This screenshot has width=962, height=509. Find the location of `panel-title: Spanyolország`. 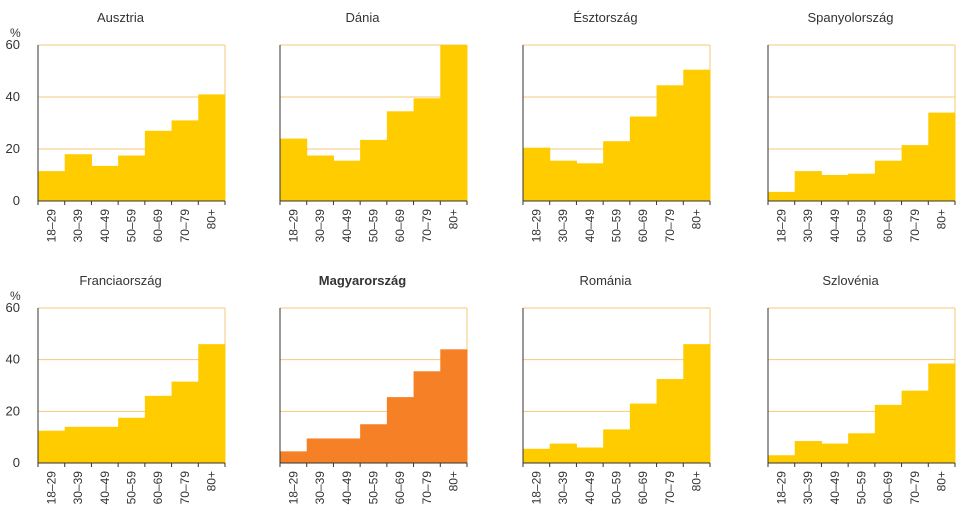

panel-title: Spanyolország is located at coordinates (851, 17).